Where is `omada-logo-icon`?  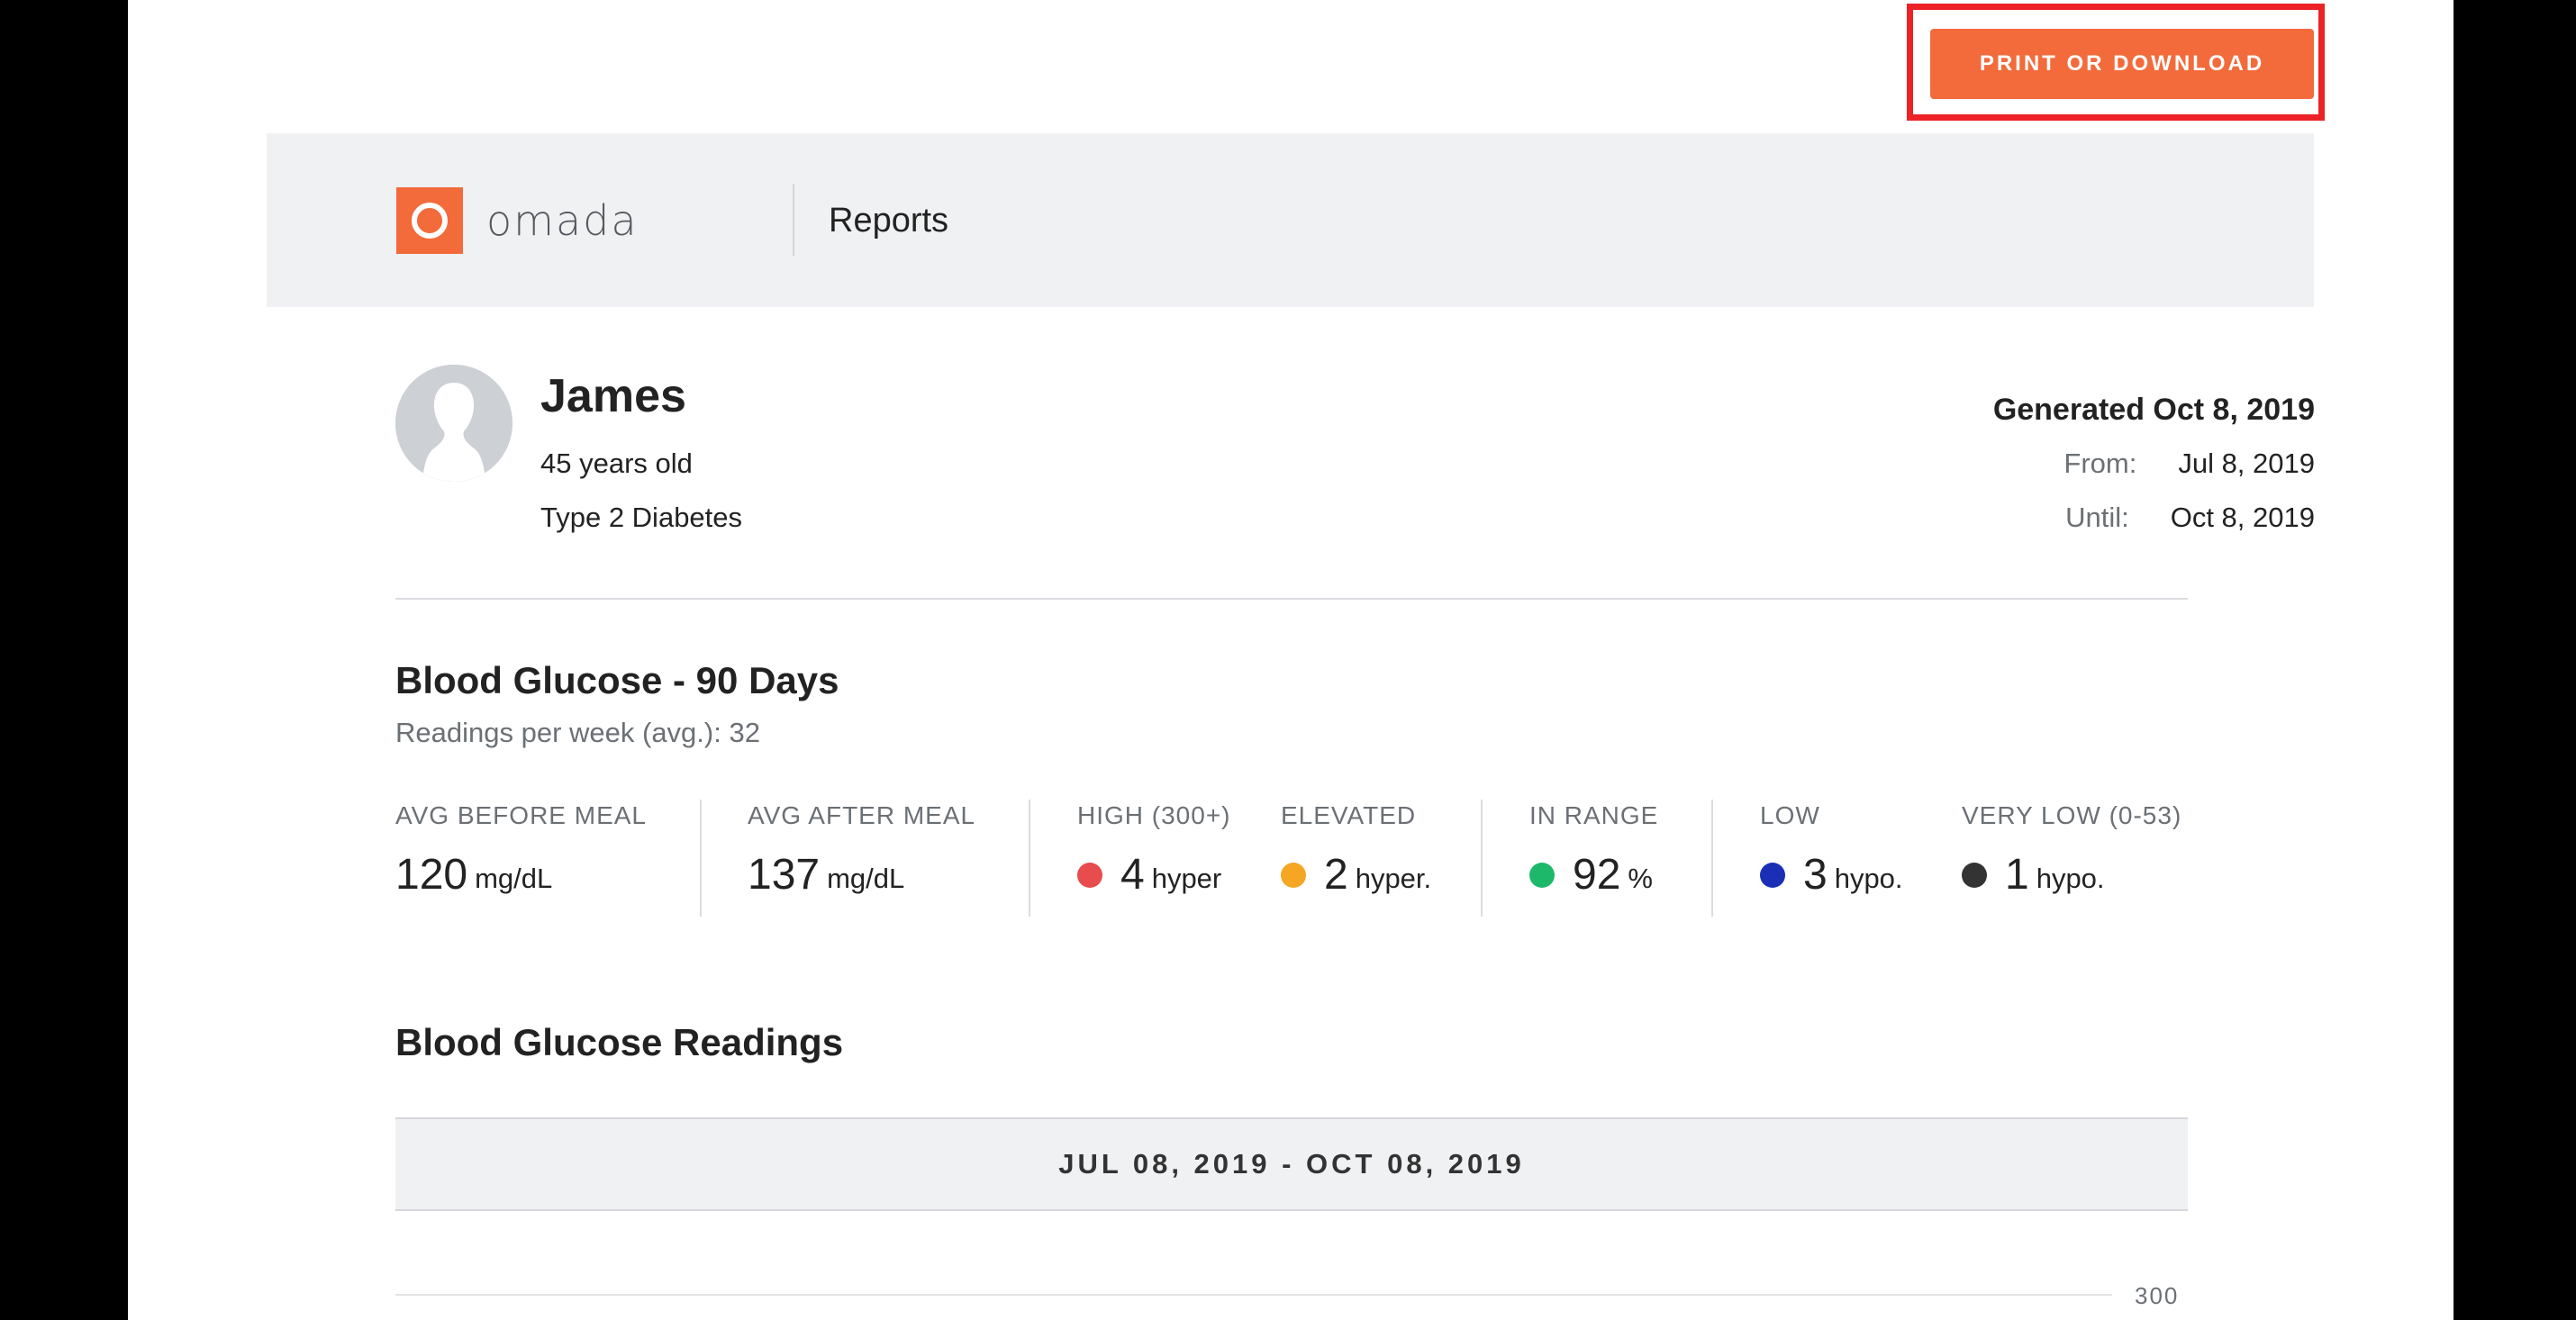
omada-logo-icon is located at coordinates (429, 220).